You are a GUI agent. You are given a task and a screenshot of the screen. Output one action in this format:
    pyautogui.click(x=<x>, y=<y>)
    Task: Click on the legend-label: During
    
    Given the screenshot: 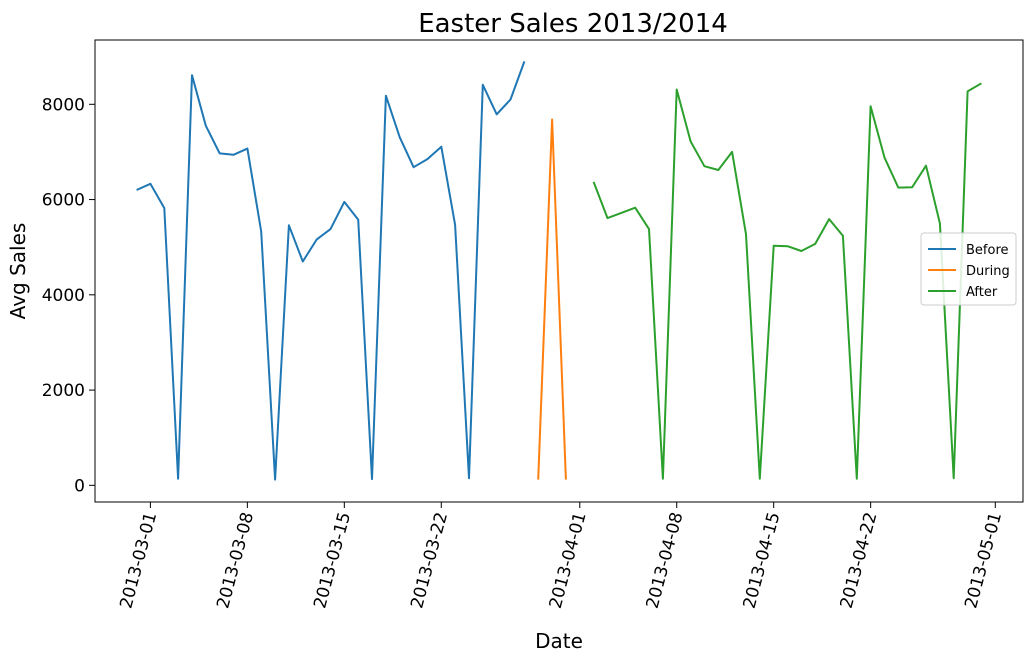 What is the action you would take?
    pyautogui.click(x=988, y=271)
    